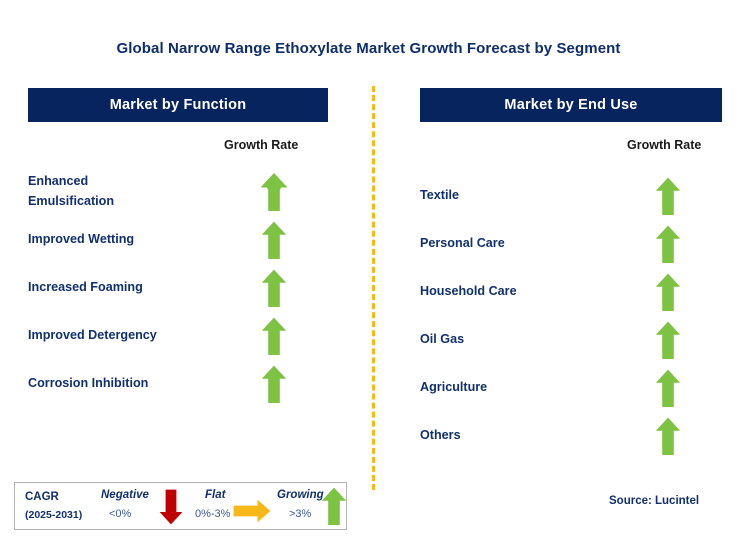  I want to click on arrow-down-icon, so click(171, 507).